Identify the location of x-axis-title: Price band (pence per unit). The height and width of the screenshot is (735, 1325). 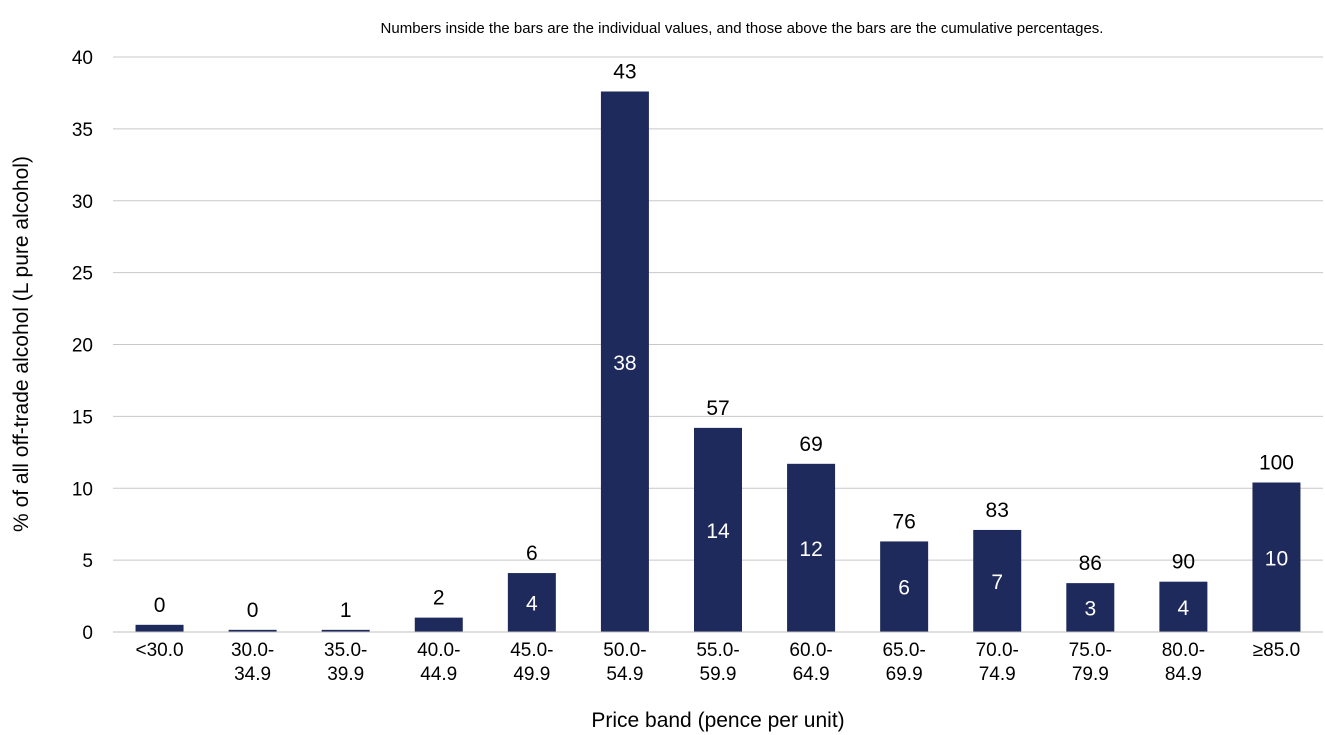
(717, 720).